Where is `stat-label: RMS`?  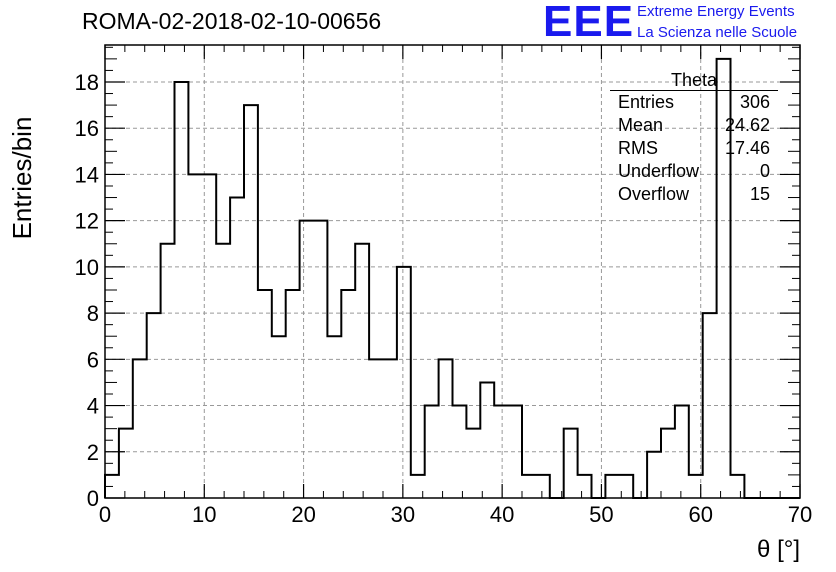 stat-label: RMS is located at coordinates (638, 148).